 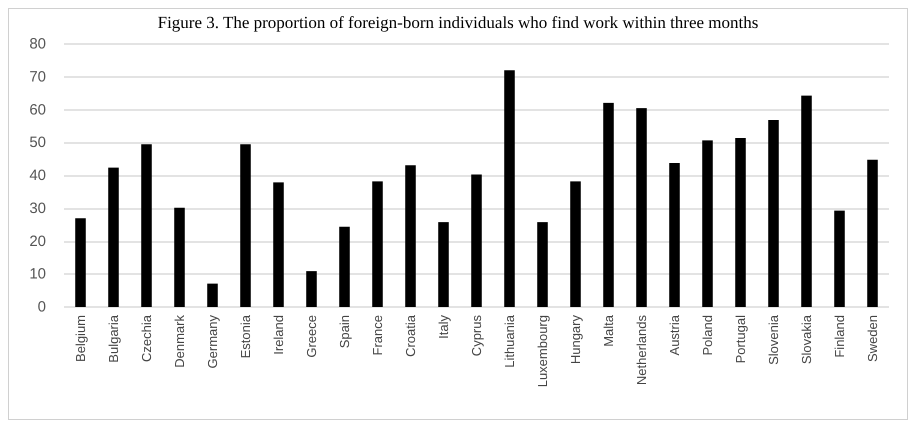 I want to click on x-tick-label: Portugal, so click(x=740, y=339).